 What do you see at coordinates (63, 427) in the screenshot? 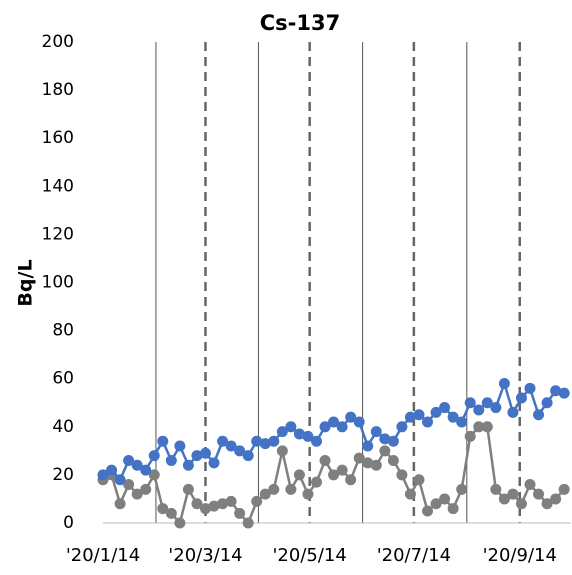
I see `y-tick-label: 40` at bounding box center [63, 427].